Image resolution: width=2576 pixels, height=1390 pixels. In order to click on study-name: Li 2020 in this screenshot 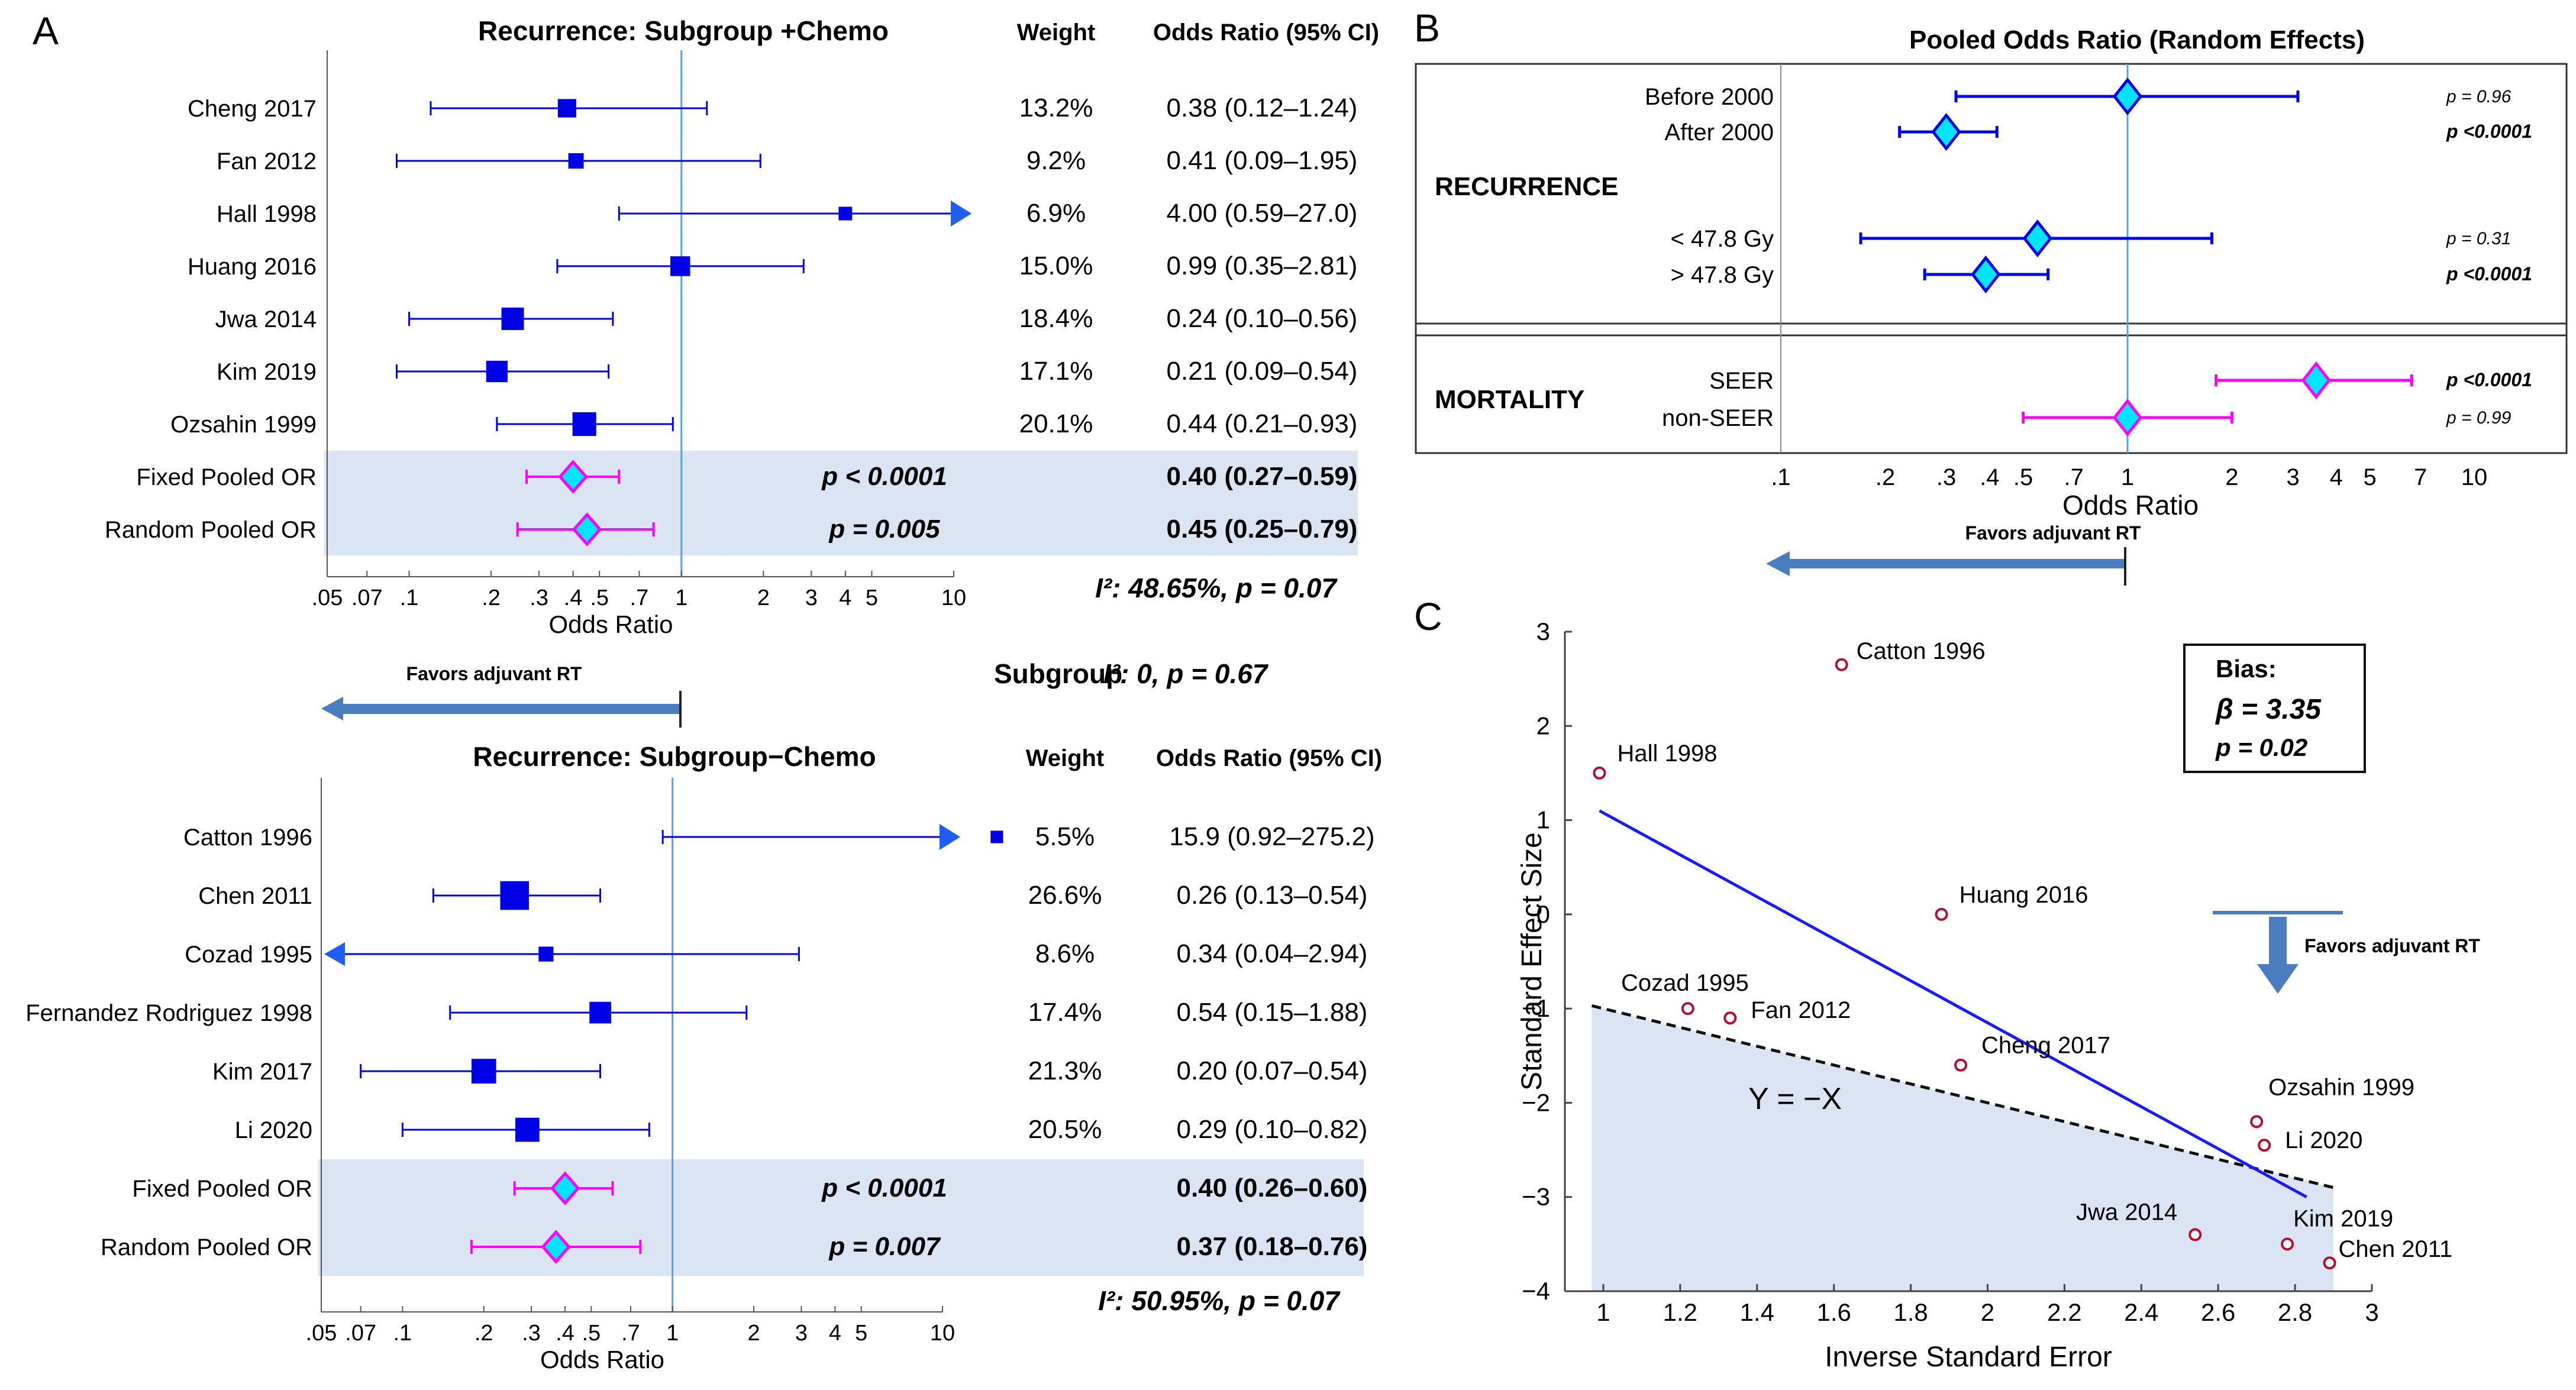, I will do `click(273, 1130)`.